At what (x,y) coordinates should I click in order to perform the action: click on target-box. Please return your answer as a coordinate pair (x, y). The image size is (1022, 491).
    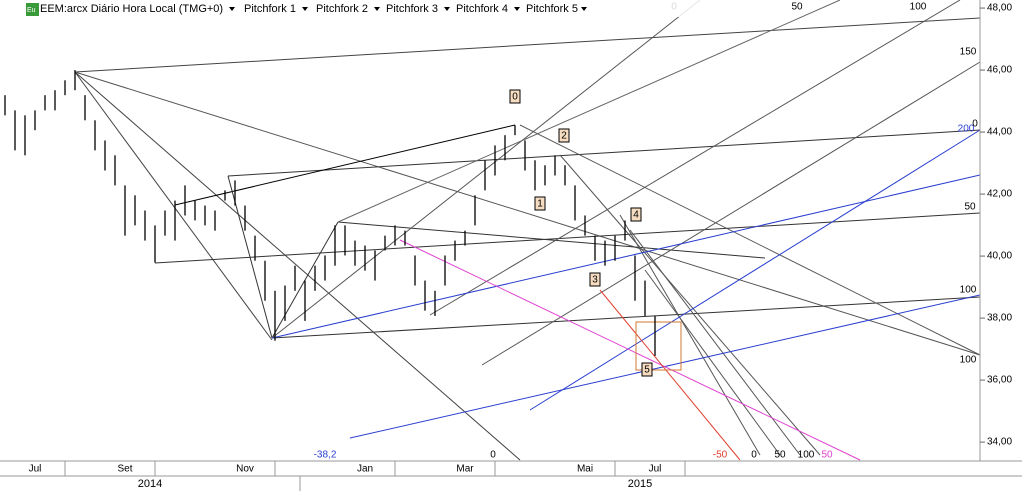
    Looking at the image, I should click on (658, 346).